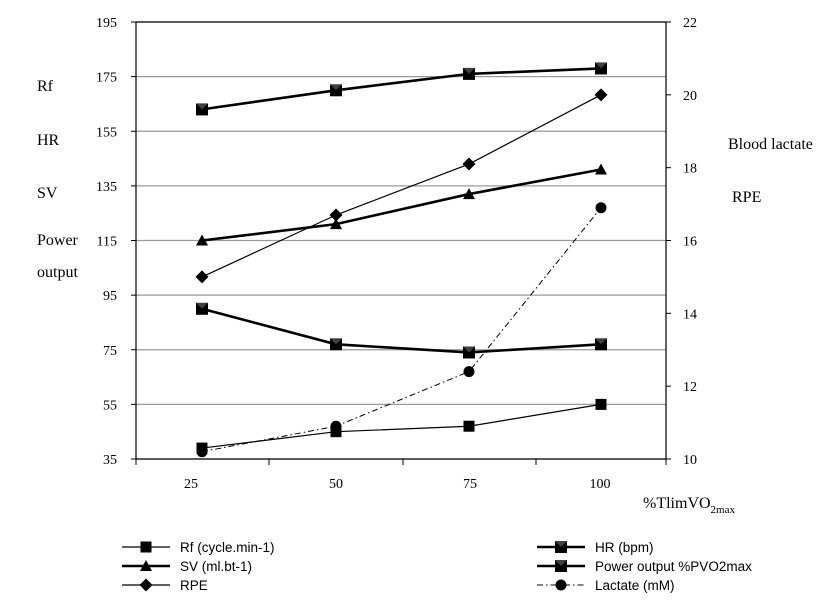 This screenshot has height=611, width=838. Describe the element at coordinates (635, 585) in the screenshot. I see `legend-label: Lactate (mM)` at that location.